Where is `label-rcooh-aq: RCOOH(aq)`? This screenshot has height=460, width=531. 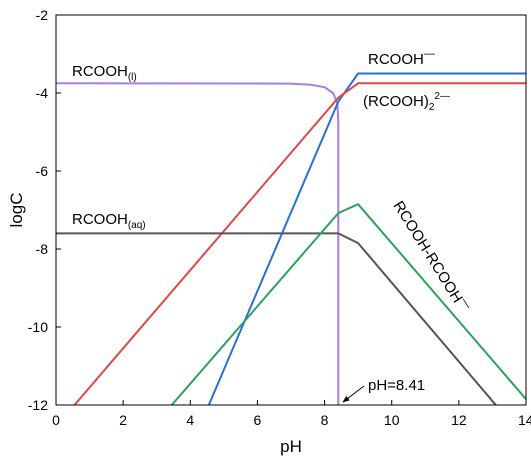
label-rcooh-aq: RCOOH(aq) is located at coordinates (109, 221).